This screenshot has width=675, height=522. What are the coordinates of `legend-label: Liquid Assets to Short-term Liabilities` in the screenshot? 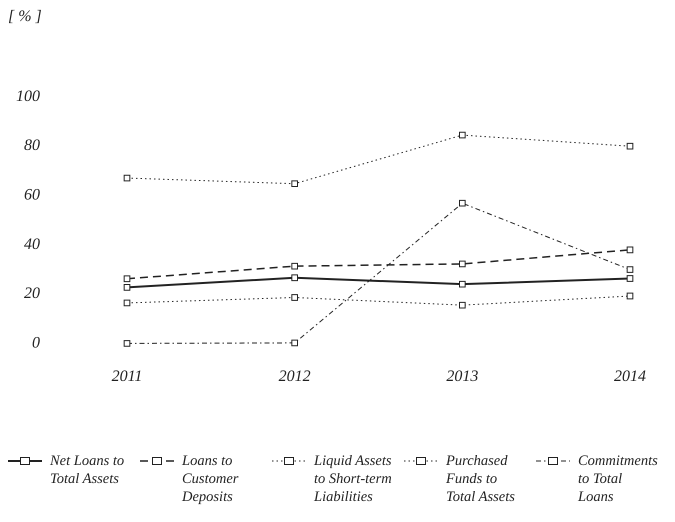 It's located at (353, 479).